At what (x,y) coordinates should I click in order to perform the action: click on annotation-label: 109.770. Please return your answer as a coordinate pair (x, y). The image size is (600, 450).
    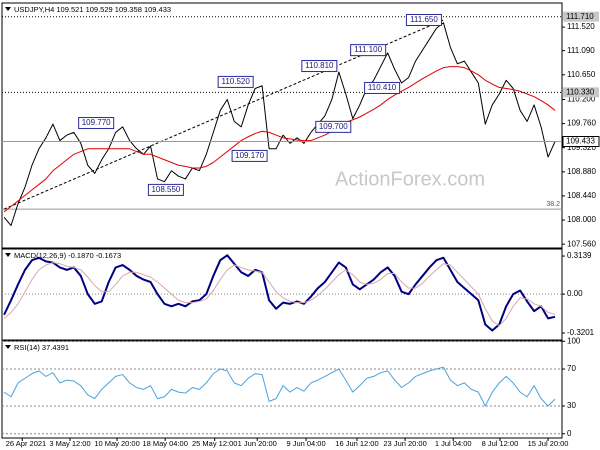
    Looking at the image, I should click on (96, 122).